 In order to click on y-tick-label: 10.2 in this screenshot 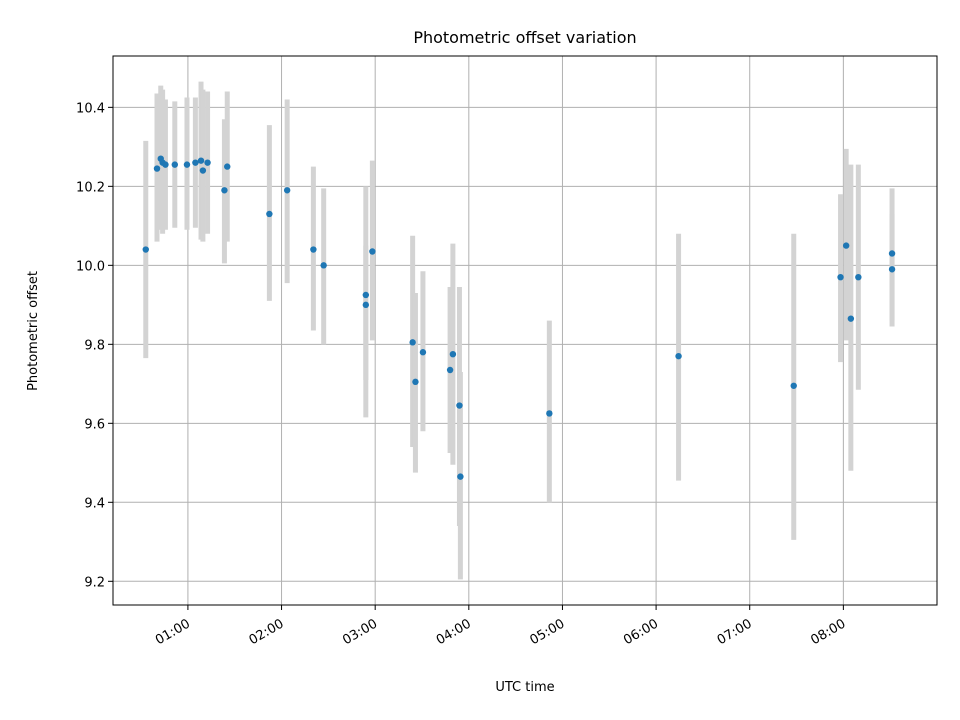, I will do `click(90, 187)`.